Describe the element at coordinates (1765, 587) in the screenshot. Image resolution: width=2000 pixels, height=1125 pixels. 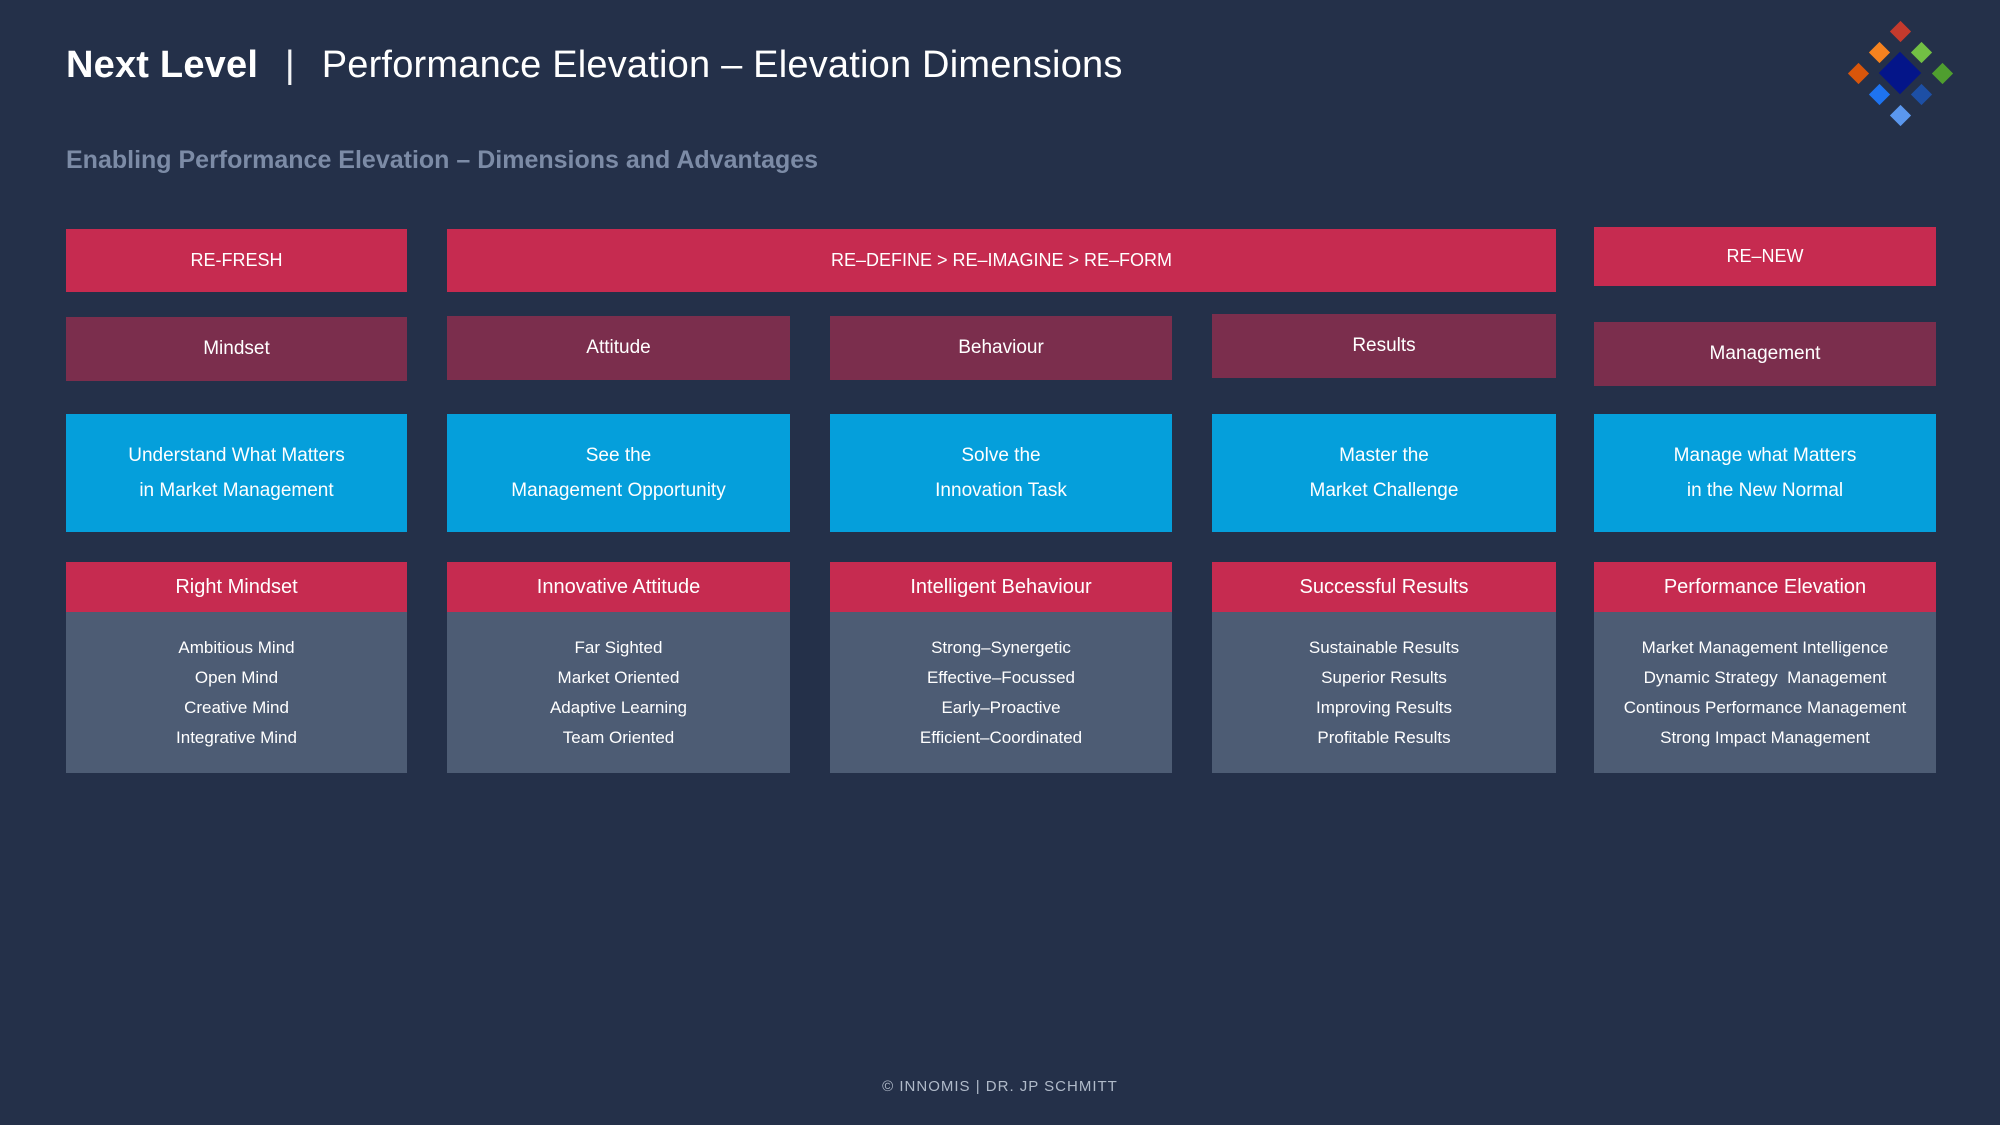
I see `advantage-header-performance-elevation: Performance Elevation` at that location.